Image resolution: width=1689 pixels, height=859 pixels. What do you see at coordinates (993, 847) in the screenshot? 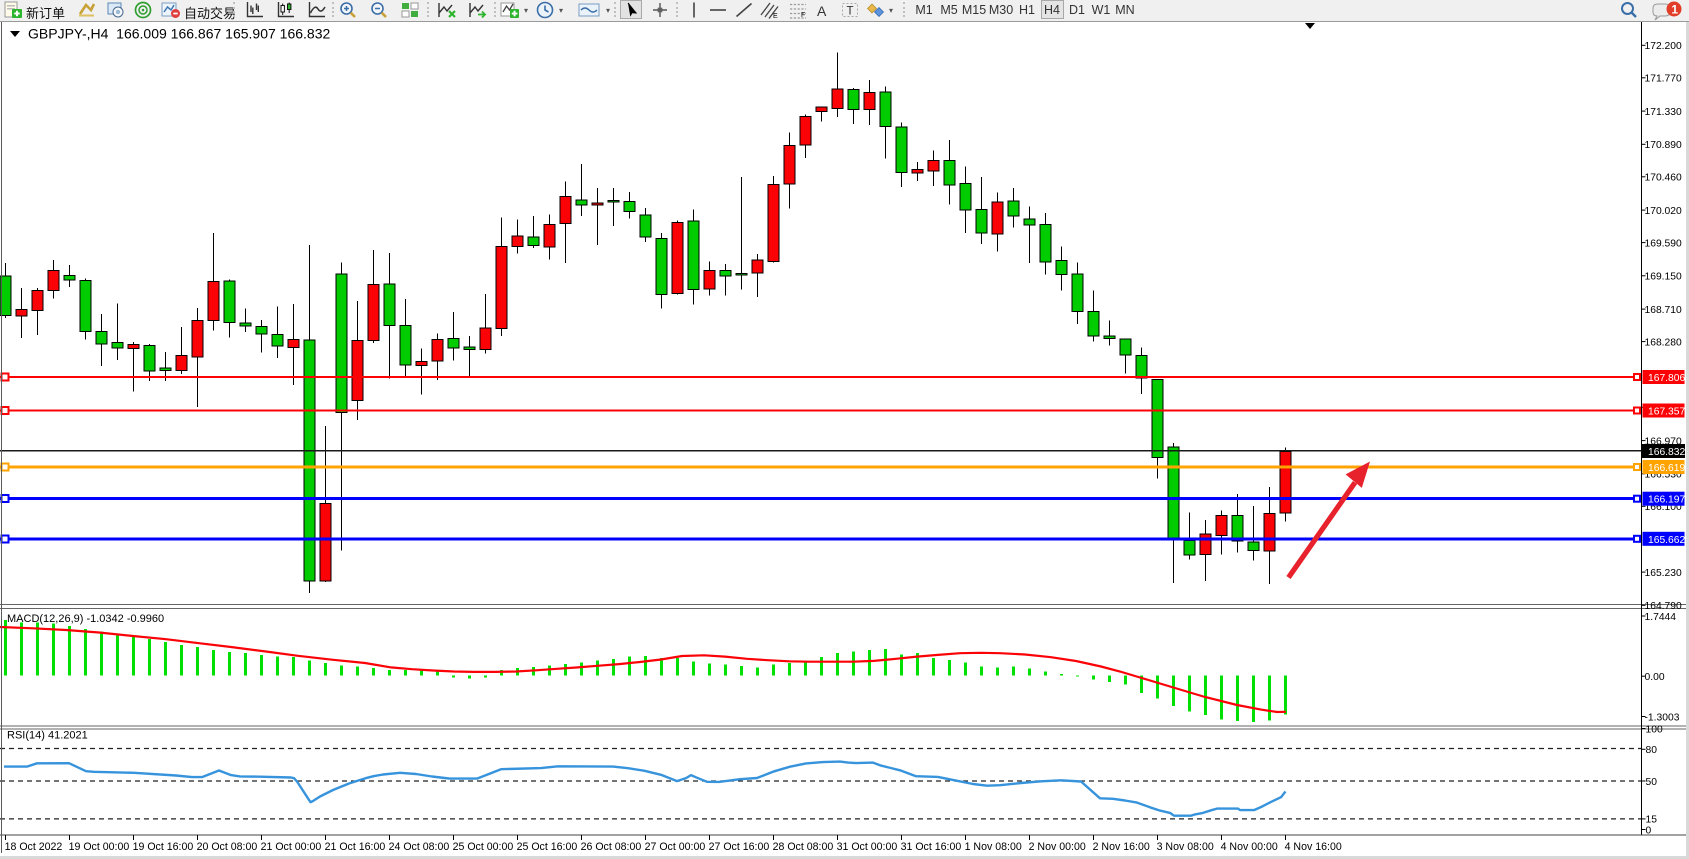
I see `svg-text: 1 Nov 08:00` at bounding box center [993, 847].